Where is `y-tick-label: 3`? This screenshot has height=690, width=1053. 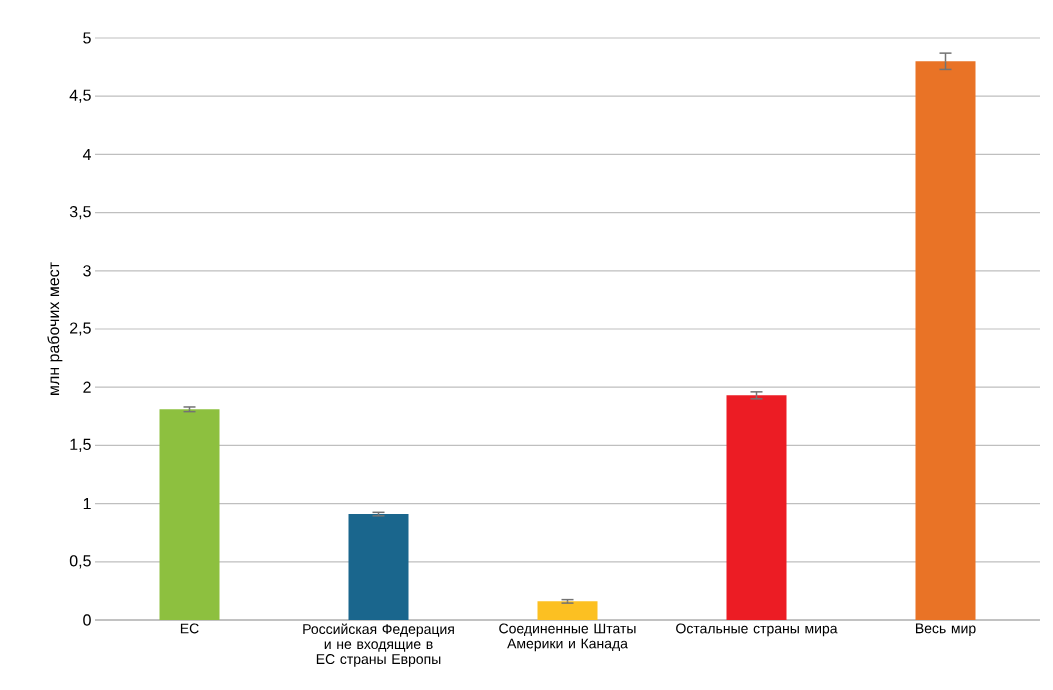 y-tick-label: 3 is located at coordinates (87, 271).